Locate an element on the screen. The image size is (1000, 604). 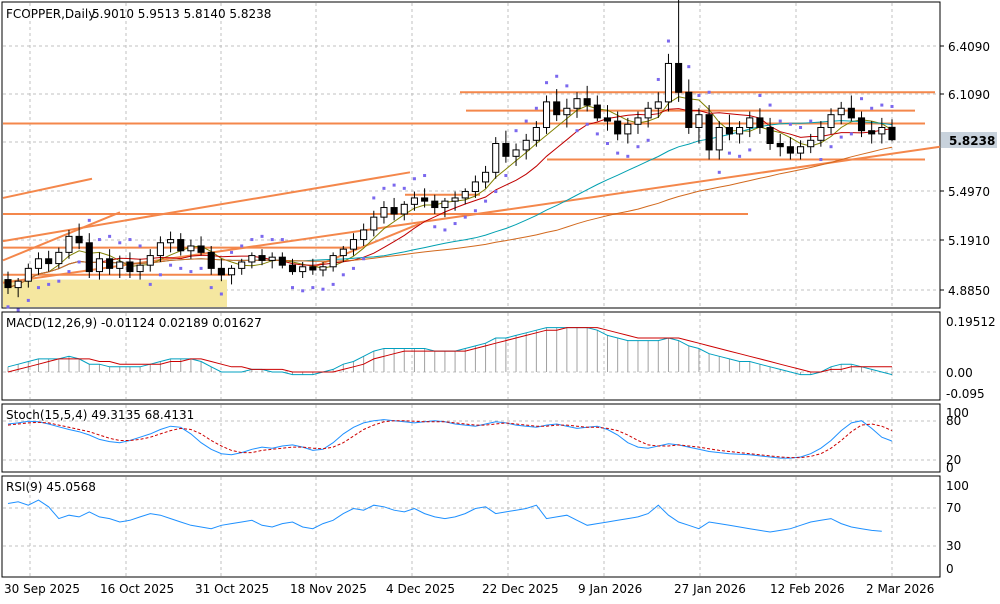
highlight-zone is located at coordinates (115, 293).